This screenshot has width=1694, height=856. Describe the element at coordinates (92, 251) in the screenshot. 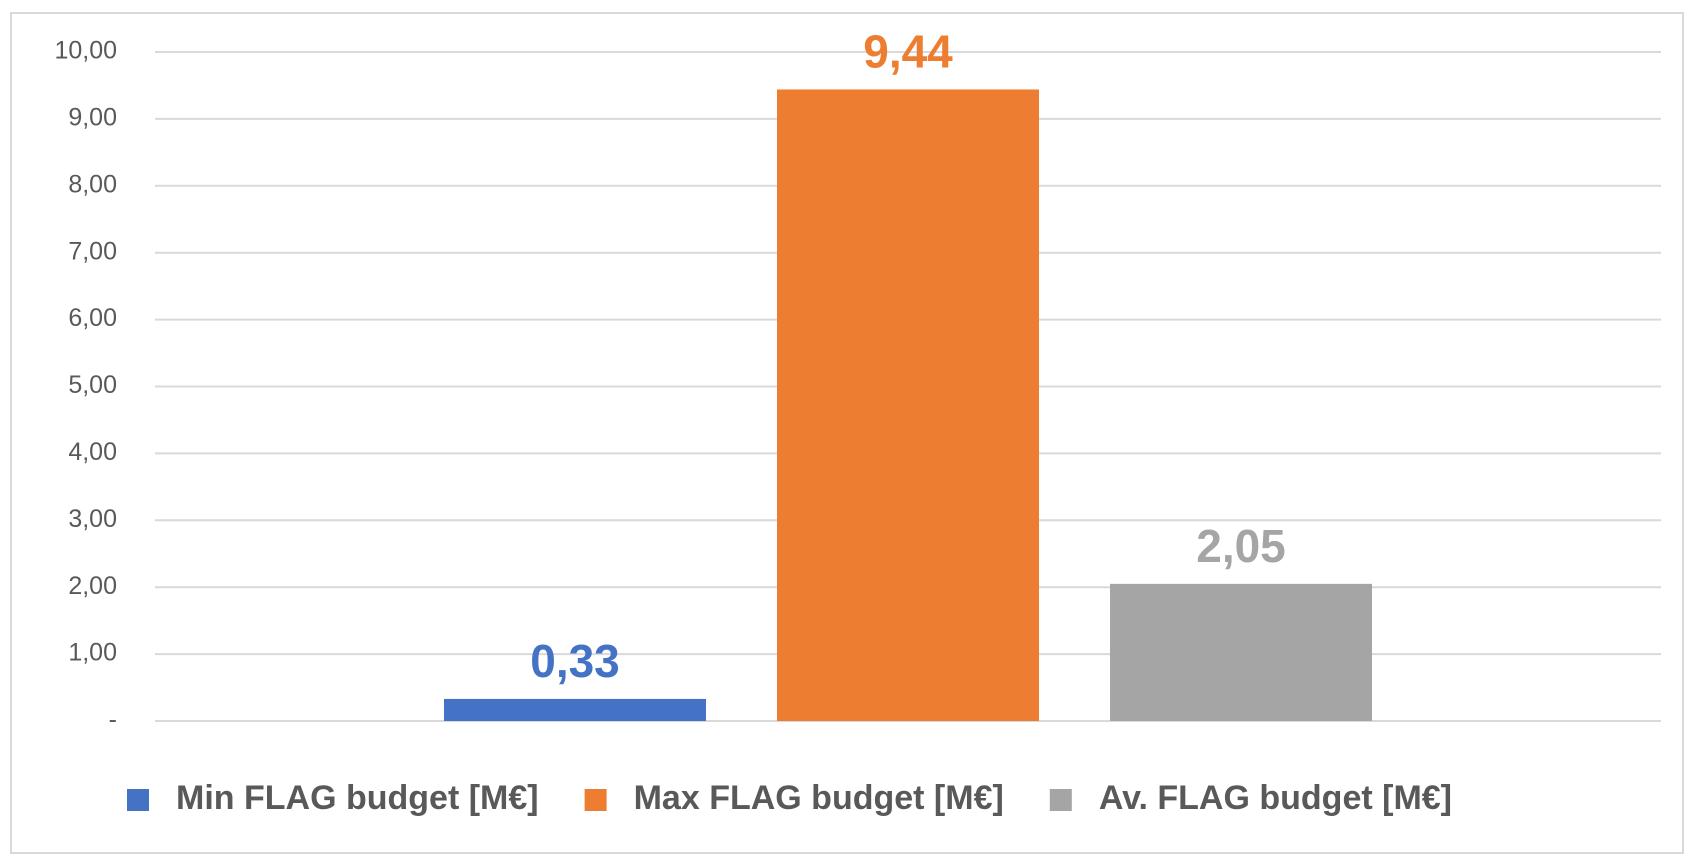

I see `y-tick-label: 7,00` at that location.